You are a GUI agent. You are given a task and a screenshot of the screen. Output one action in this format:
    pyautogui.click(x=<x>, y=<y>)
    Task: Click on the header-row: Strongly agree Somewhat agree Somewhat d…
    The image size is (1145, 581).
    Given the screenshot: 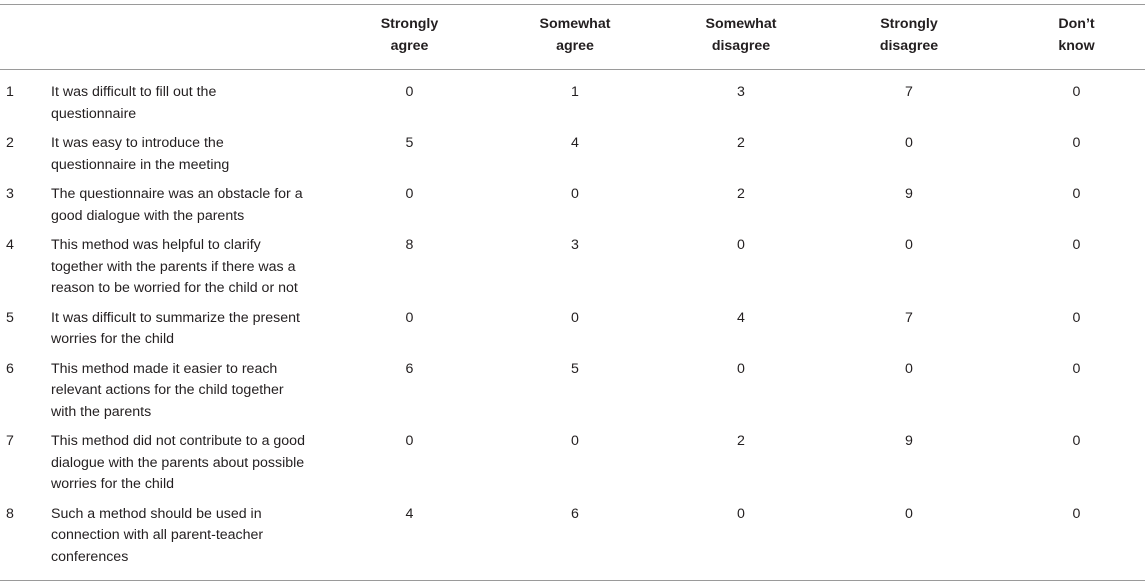 What is the action you would take?
    pyautogui.click(x=572, y=37)
    